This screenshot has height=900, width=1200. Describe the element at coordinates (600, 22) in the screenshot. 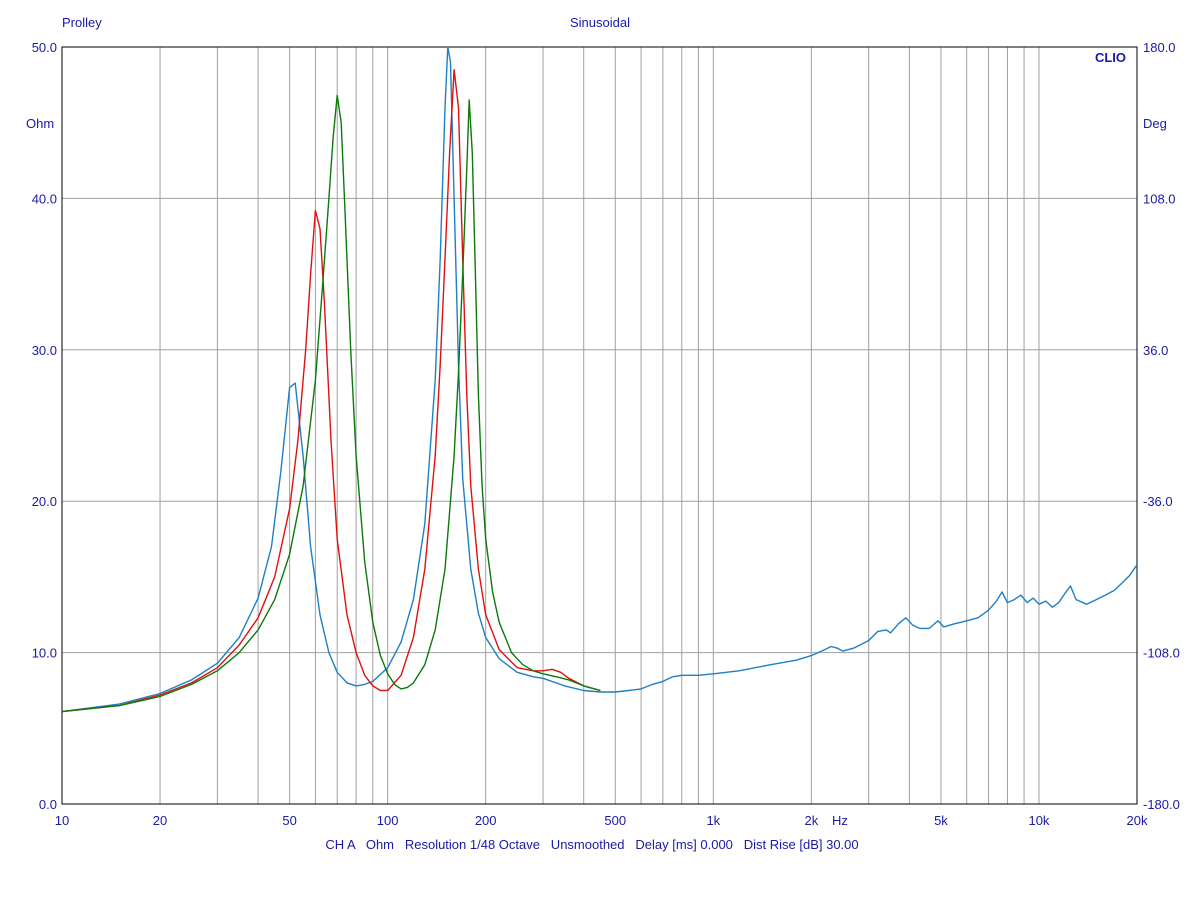

I see `header-center-title: Sinusoidal` at that location.